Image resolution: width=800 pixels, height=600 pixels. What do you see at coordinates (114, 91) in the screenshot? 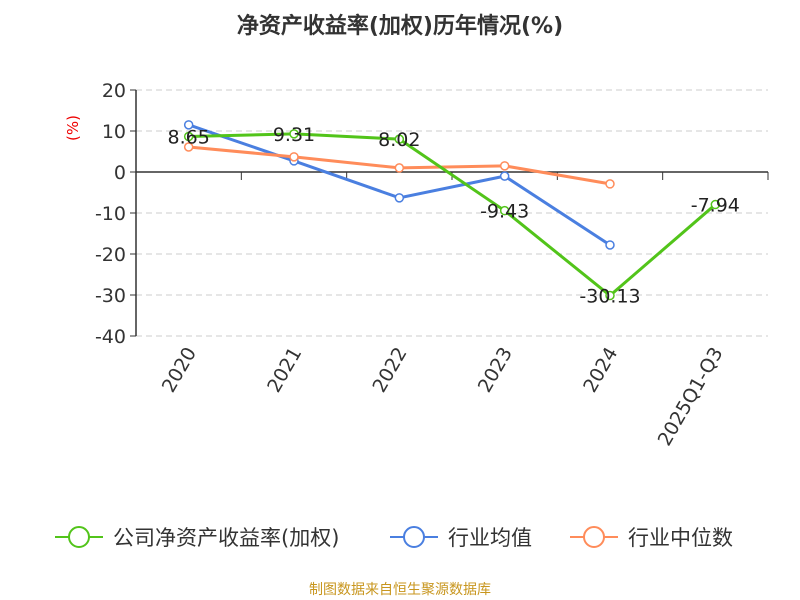
I see `y-tick-label: 20` at bounding box center [114, 91].